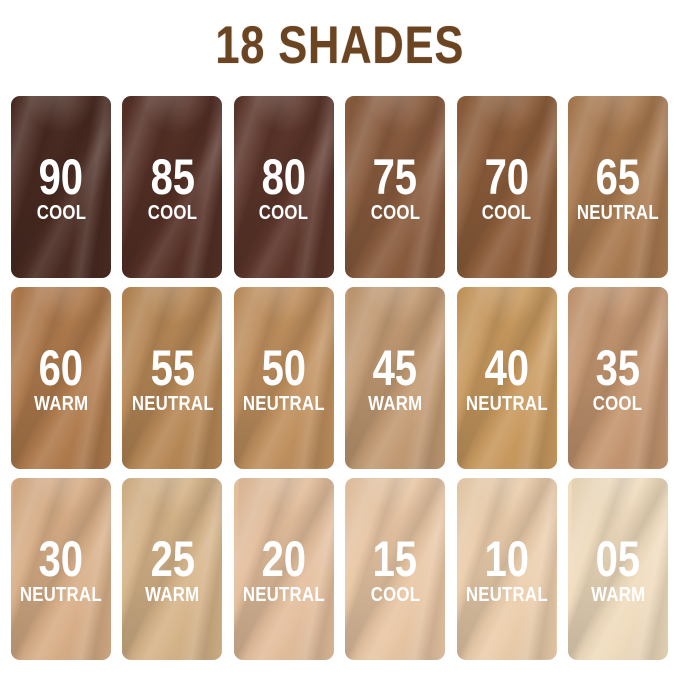  I want to click on shade-number: 25, so click(172, 558).